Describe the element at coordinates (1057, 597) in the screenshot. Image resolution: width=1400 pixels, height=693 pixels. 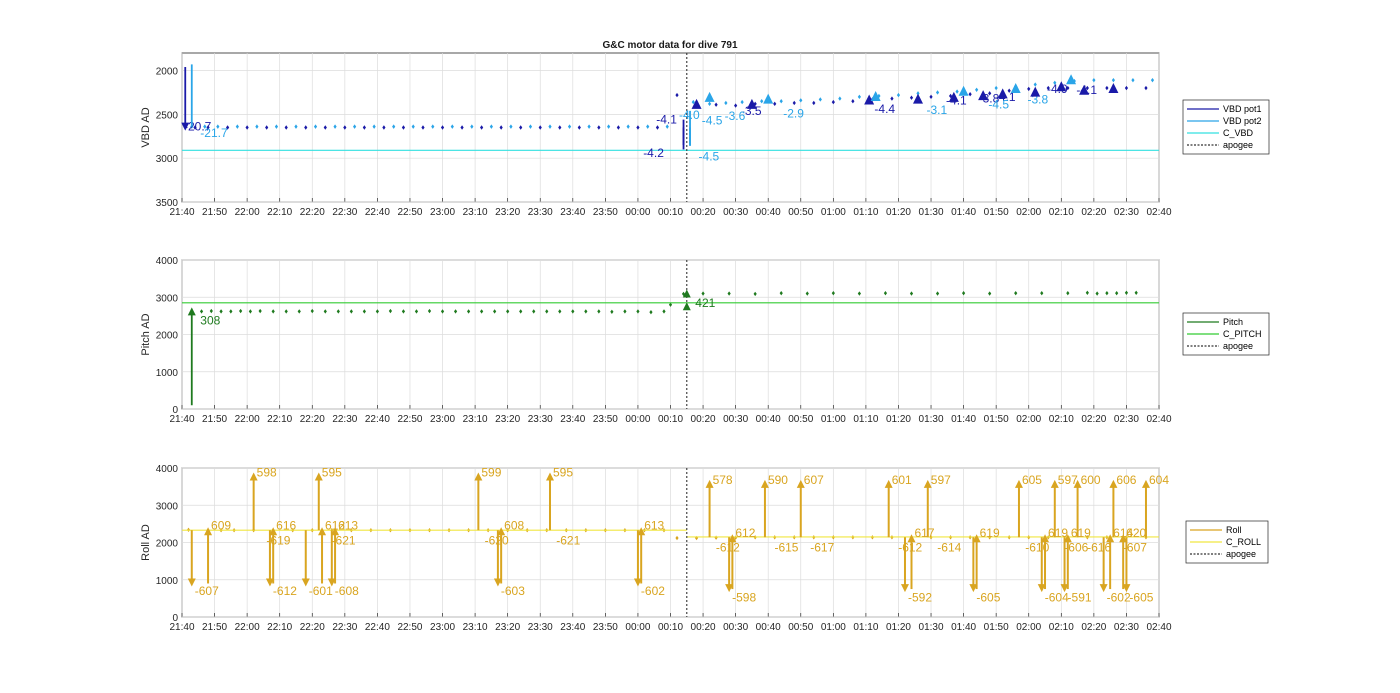
I see `roll-label: -604` at that location.